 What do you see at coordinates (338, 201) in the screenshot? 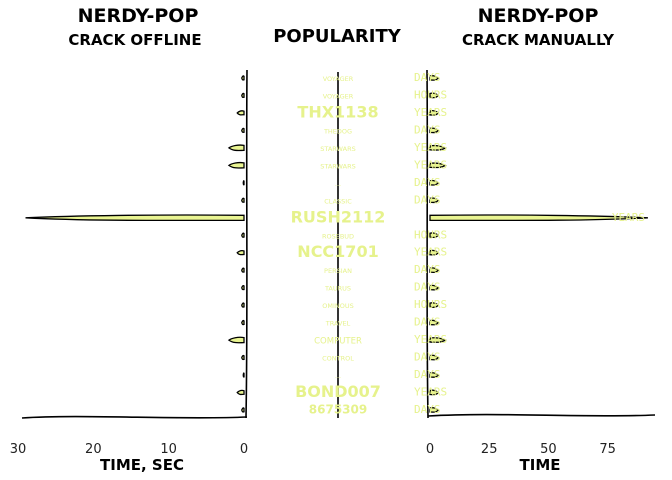
I see `popularity-word: CLASSIC` at bounding box center [338, 201].